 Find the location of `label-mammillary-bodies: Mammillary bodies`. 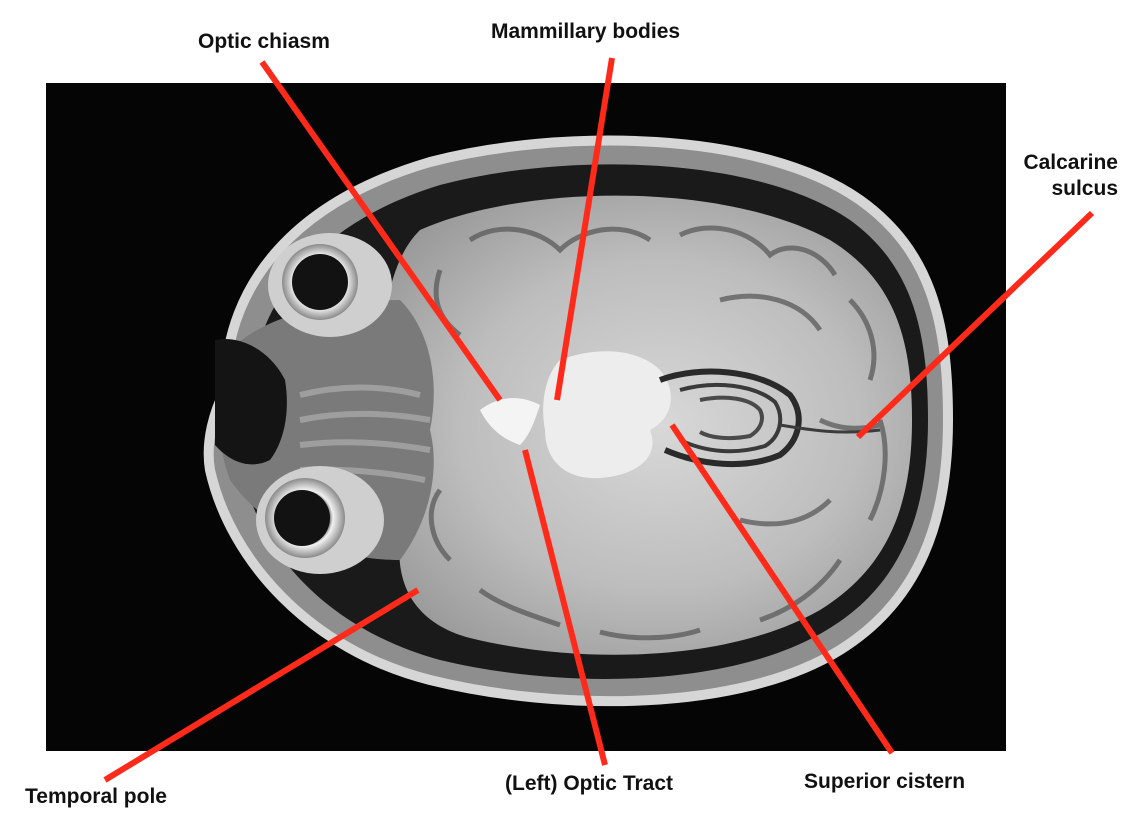

label-mammillary-bodies: Mammillary bodies is located at coordinates (586, 31).